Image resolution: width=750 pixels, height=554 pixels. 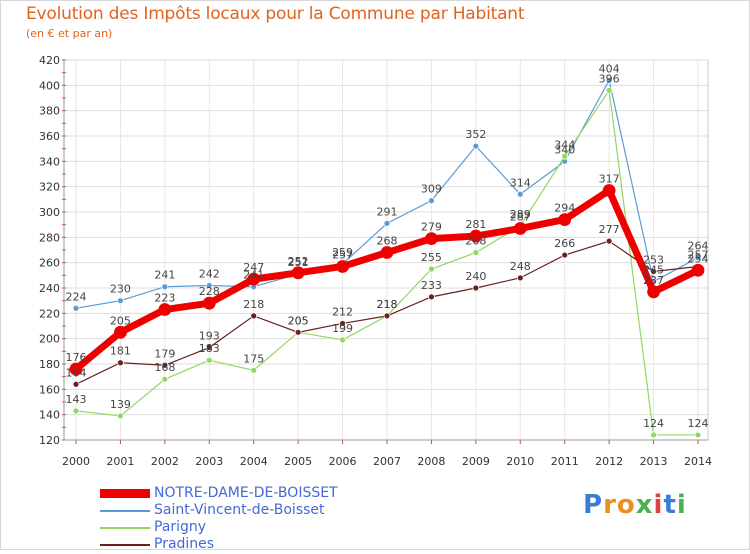 What do you see at coordinates (164, 353) in the screenshot?
I see `data-label: 179` at bounding box center [164, 353].